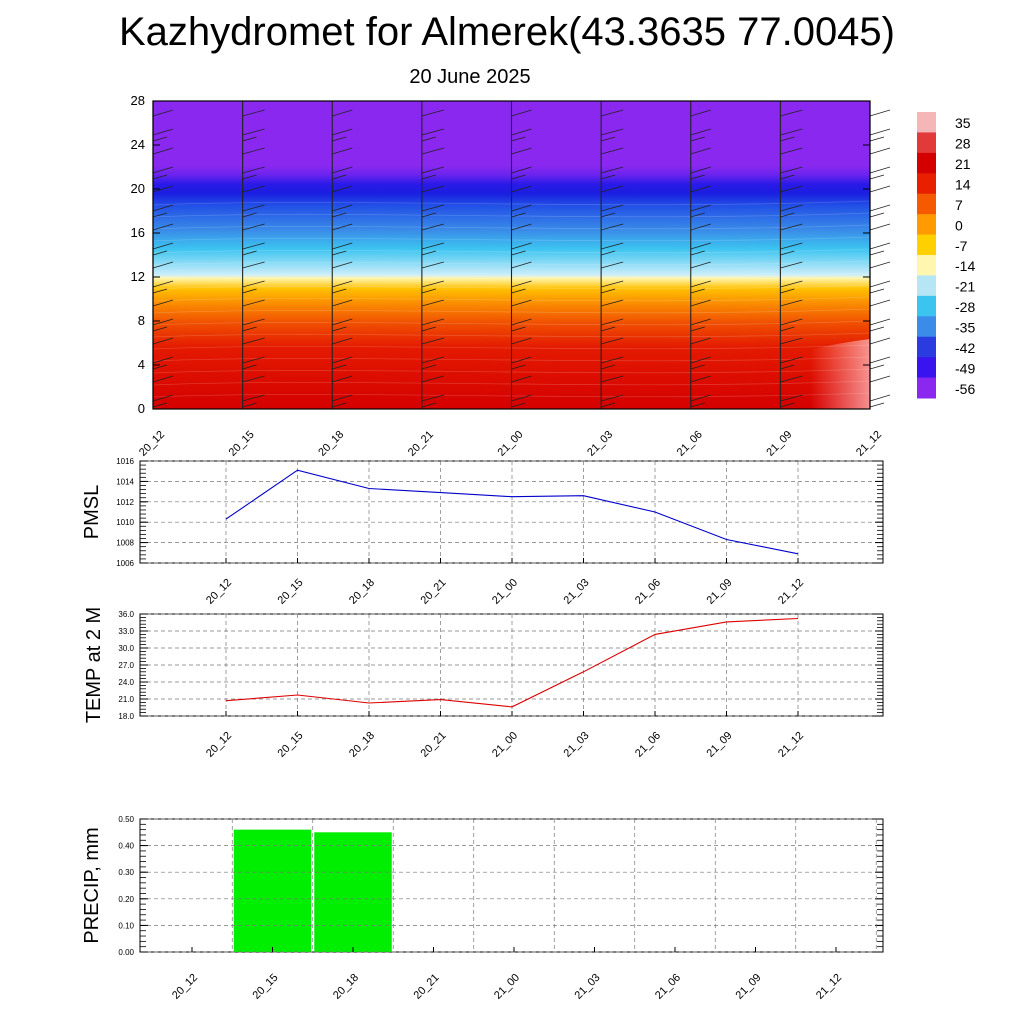 The width and height of the screenshot is (1024, 1024). What do you see at coordinates (427, 987) in the screenshot?
I see `x-tick-label: 20_21` at bounding box center [427, 987].